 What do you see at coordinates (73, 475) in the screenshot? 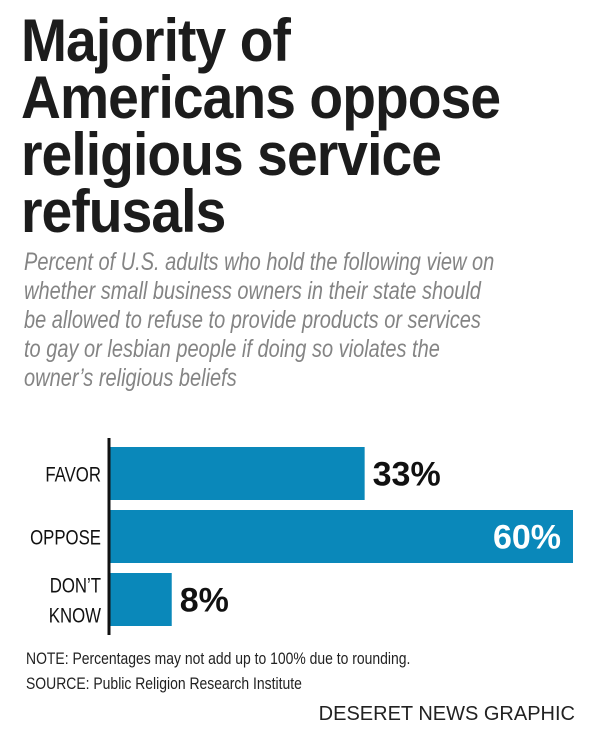
I see `category-label: FAVOR` at bounding box center [73, 475].